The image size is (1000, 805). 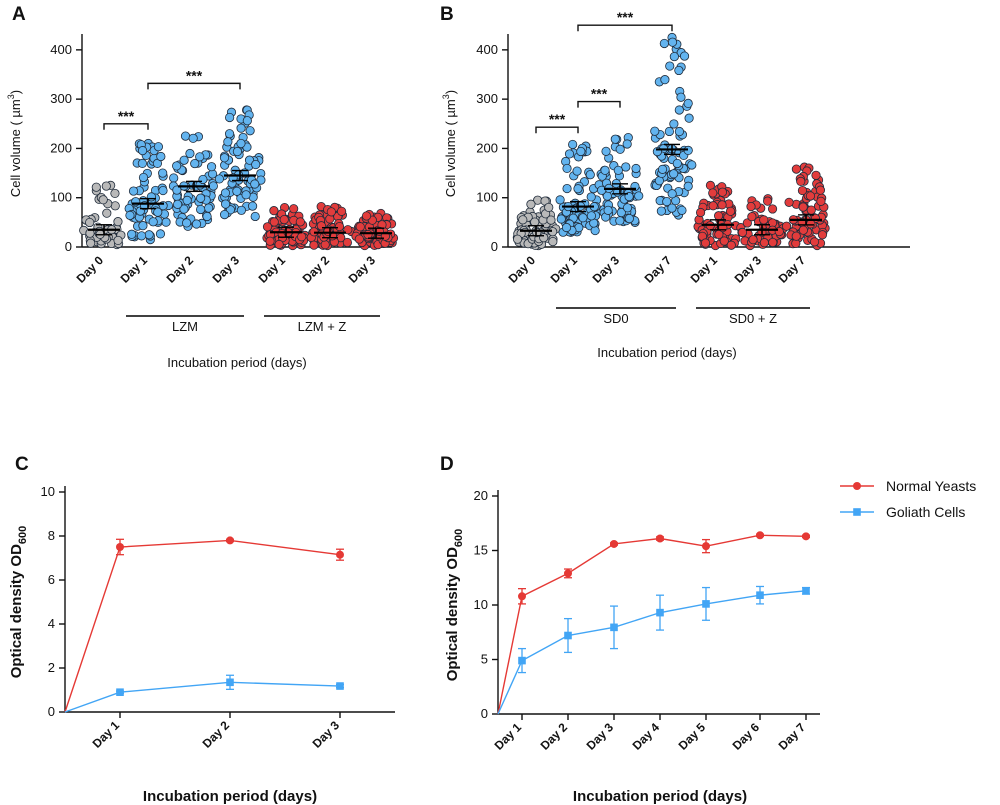 I want to click on legend: Normal Yeasts Goliath Cells, so click(x=908, y=499).